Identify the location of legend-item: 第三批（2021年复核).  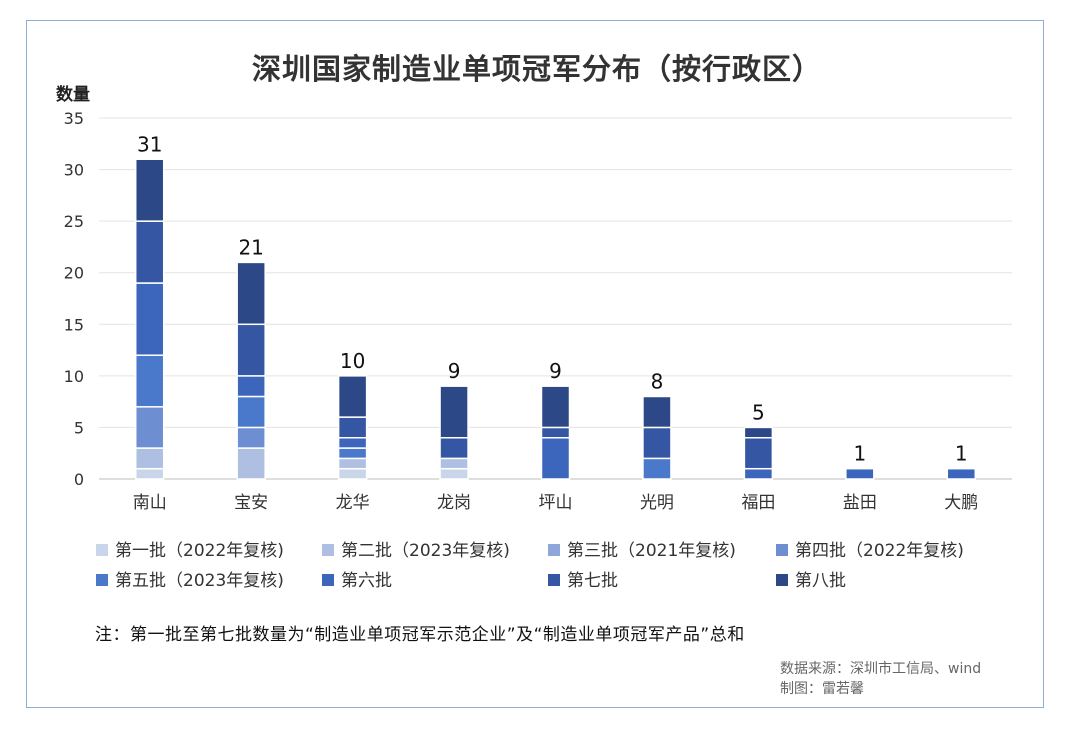
(642, 548).